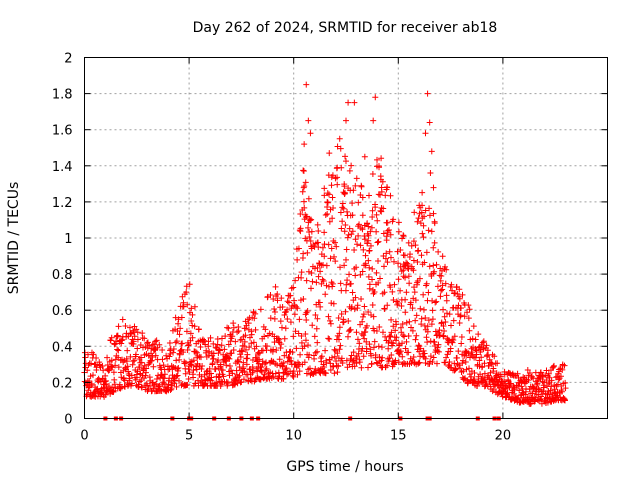 The height and width of the screenshot is (480, 640). Describe the element at coordinates (62, 383) in the screenshot. I see `y-tick-label: 0.2` at that location.